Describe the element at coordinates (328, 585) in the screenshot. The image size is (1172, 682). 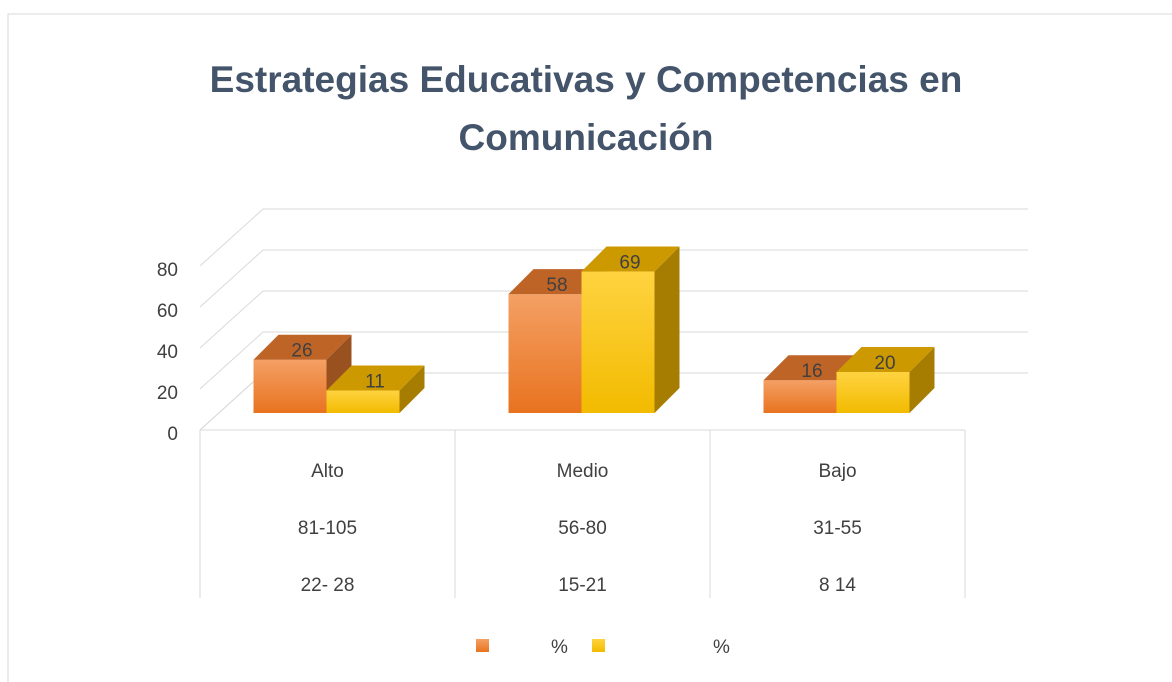
I see `x-tick-label: 22- 28` at that location.